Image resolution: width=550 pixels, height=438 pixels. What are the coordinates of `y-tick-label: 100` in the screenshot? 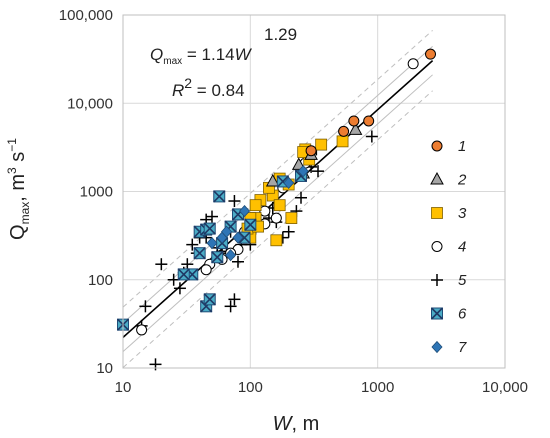 It's located at (100, 280).